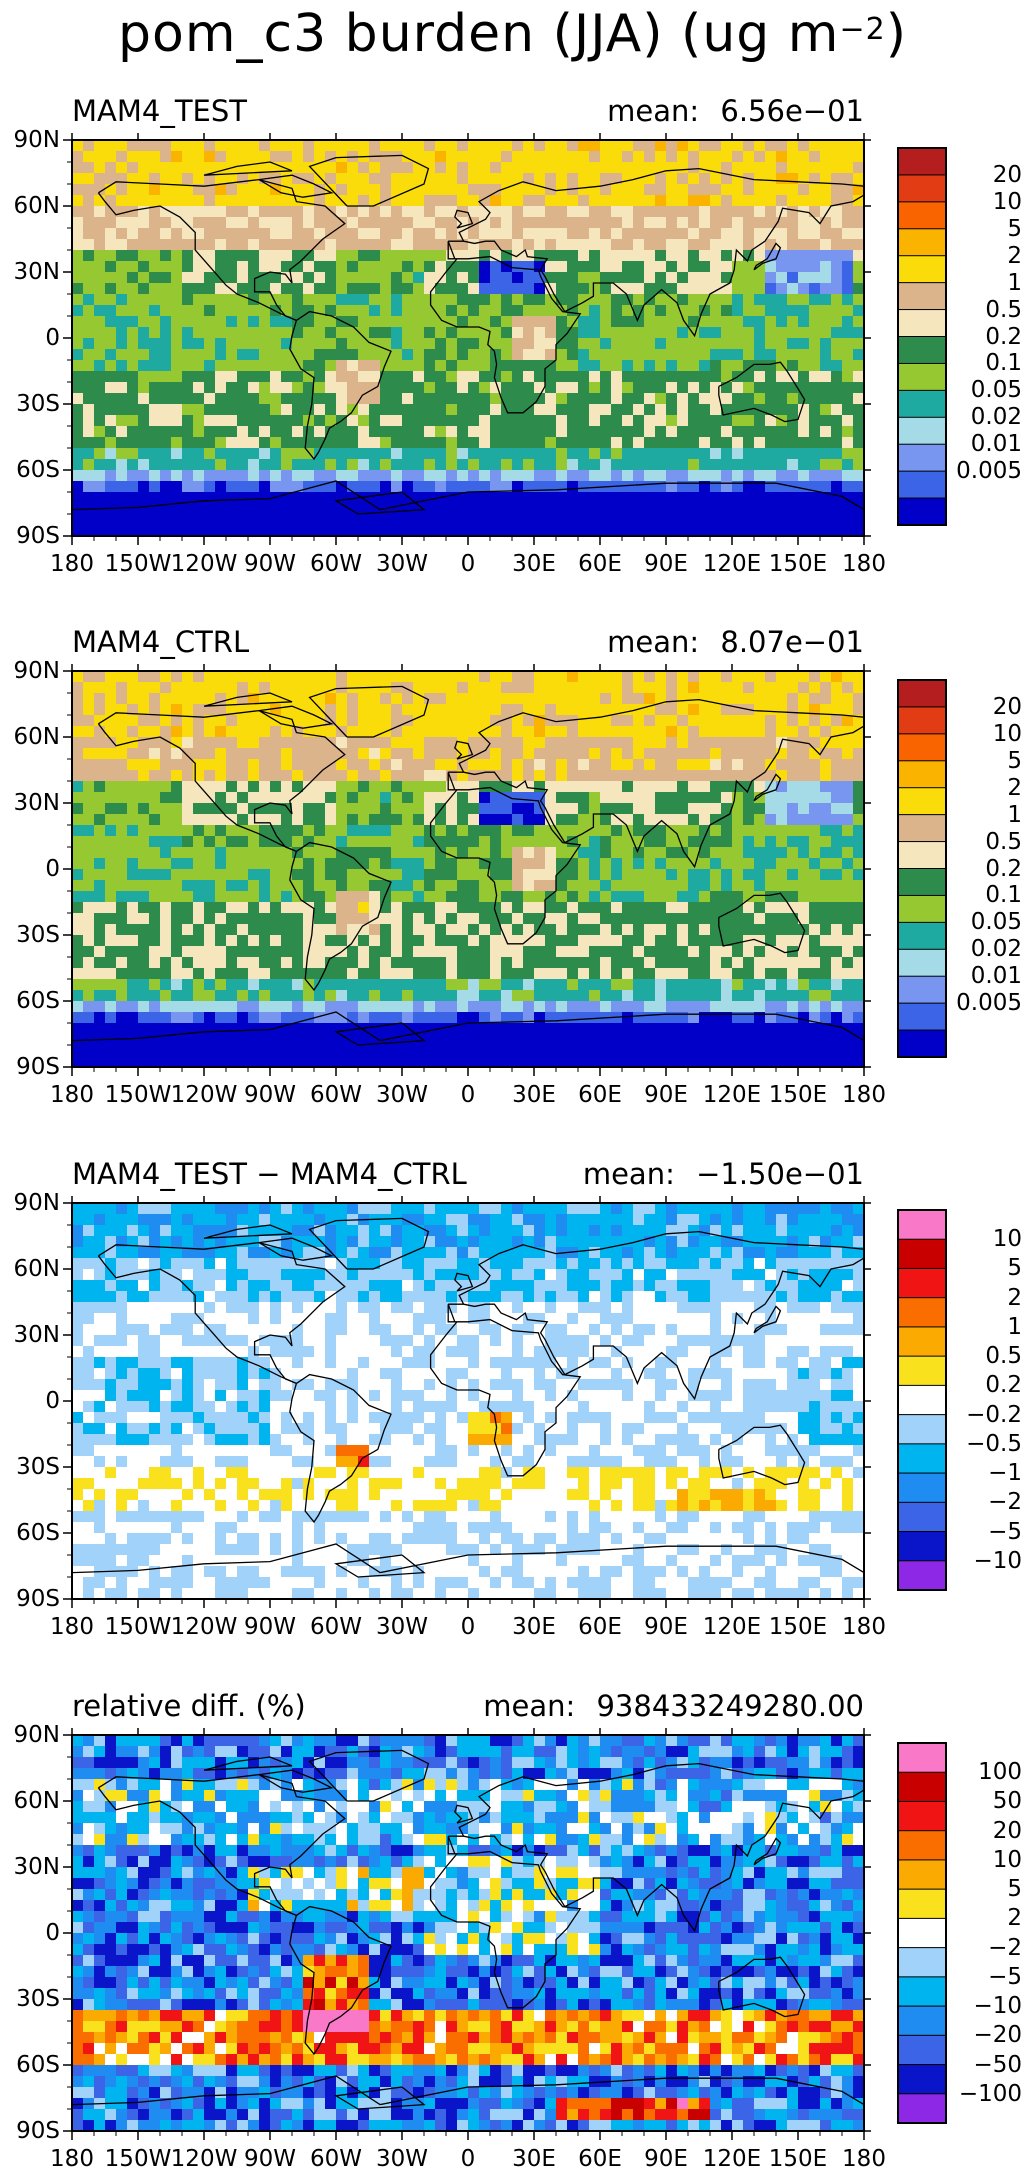 The image size is (1025, 2175). Describe the element at coordinates (922, 215) in the screenshot. I see `colorbar-swatch` at that location.